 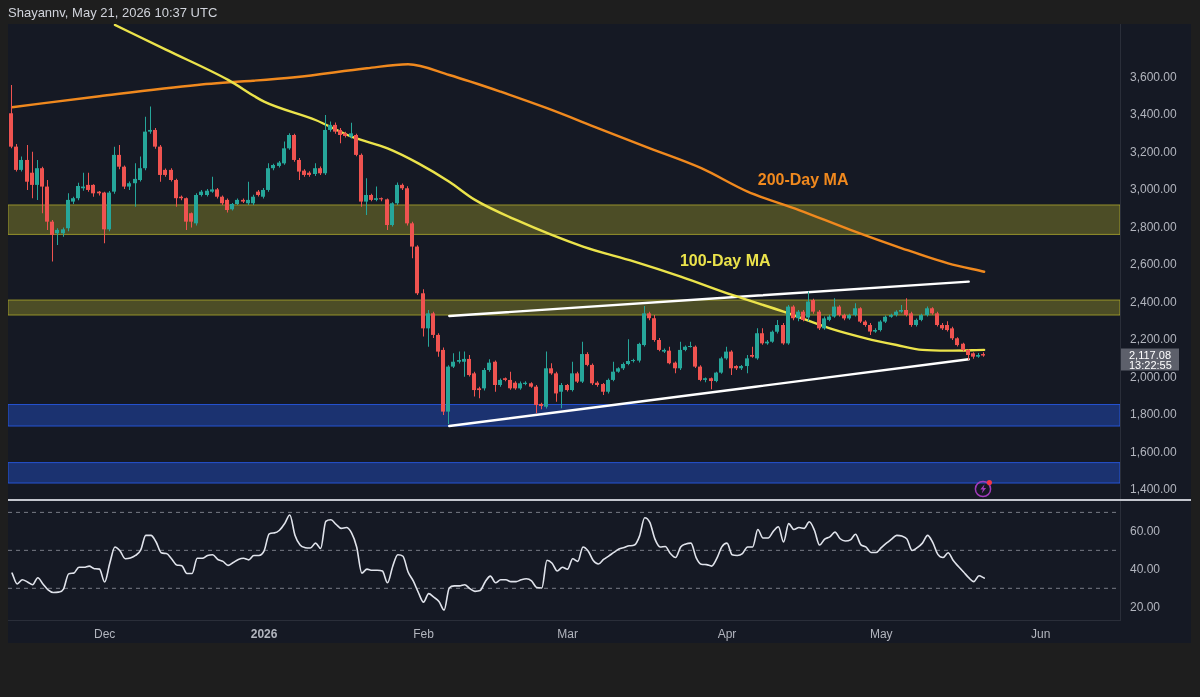 I want to click on x-tick-label: Jun, so click(x=1041, y=633).